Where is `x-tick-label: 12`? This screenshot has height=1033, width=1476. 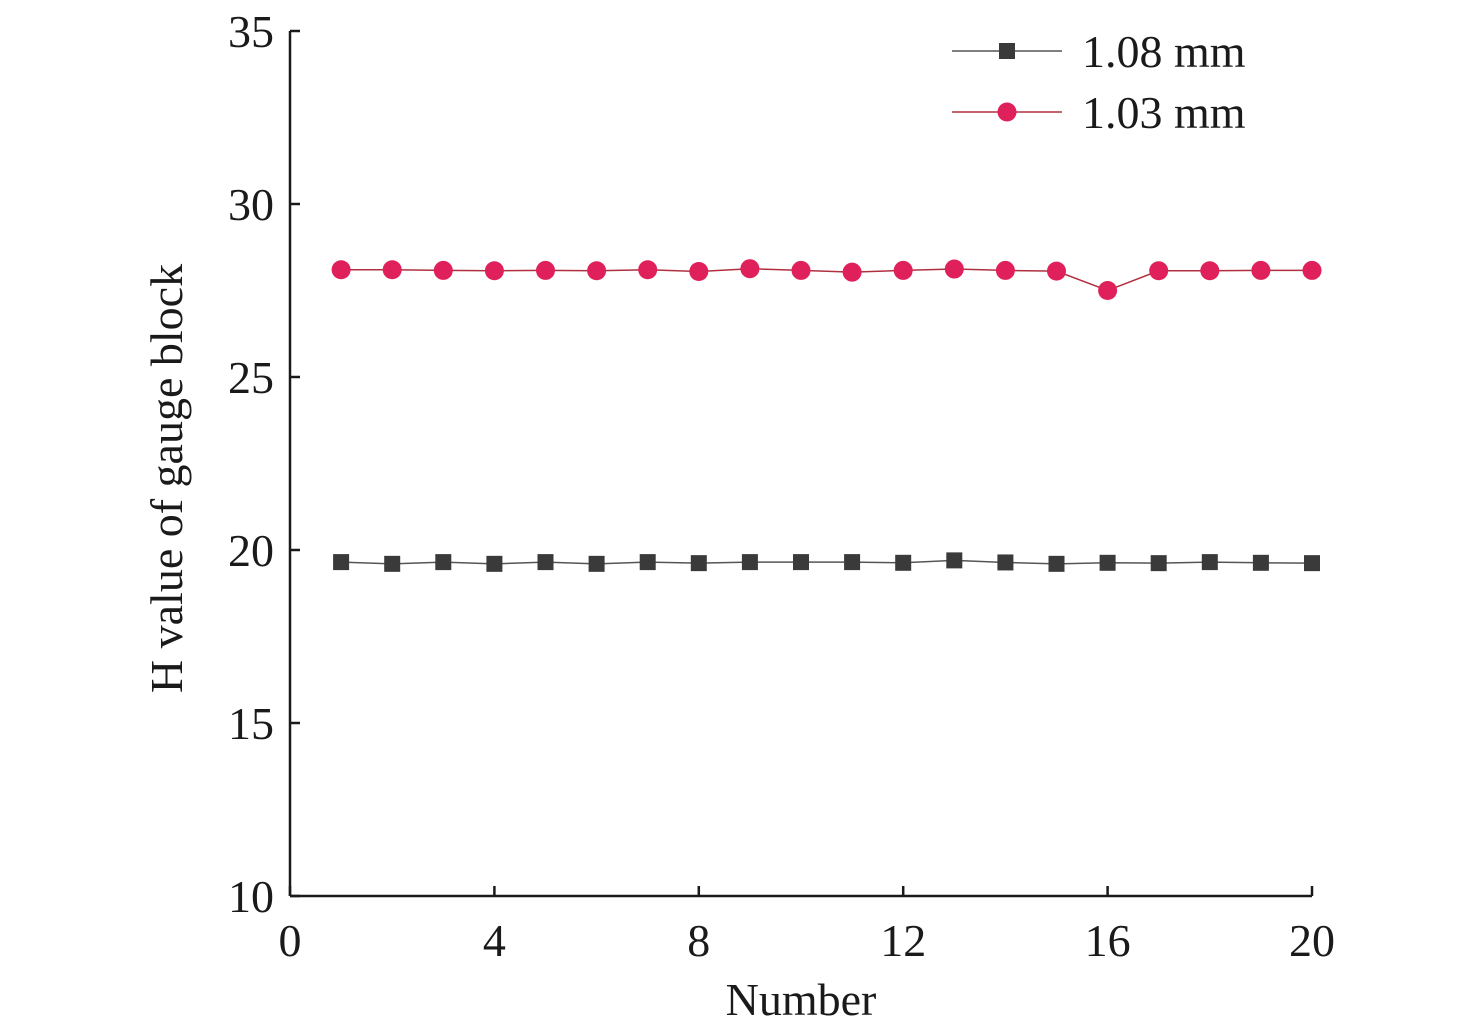 x-tick-label: 12 is located at coordinates (903, 940).